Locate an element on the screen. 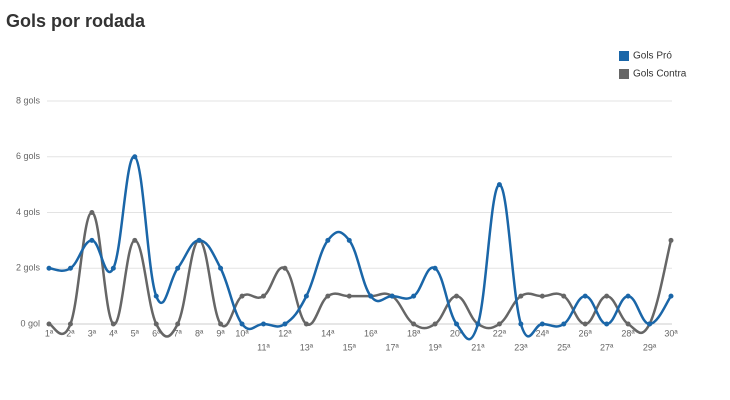 The width and height of the screenshot is (730, 400). x-tick-label: 4ª is located at coordinates (113, 333).